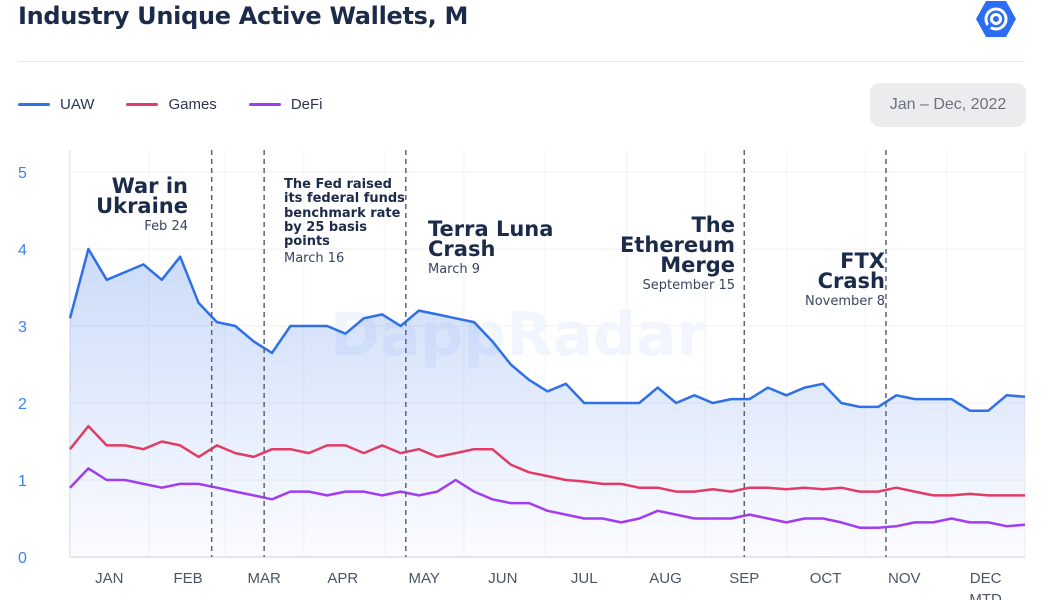  I want to click on y-tick-label: 3, so click(22, 327).